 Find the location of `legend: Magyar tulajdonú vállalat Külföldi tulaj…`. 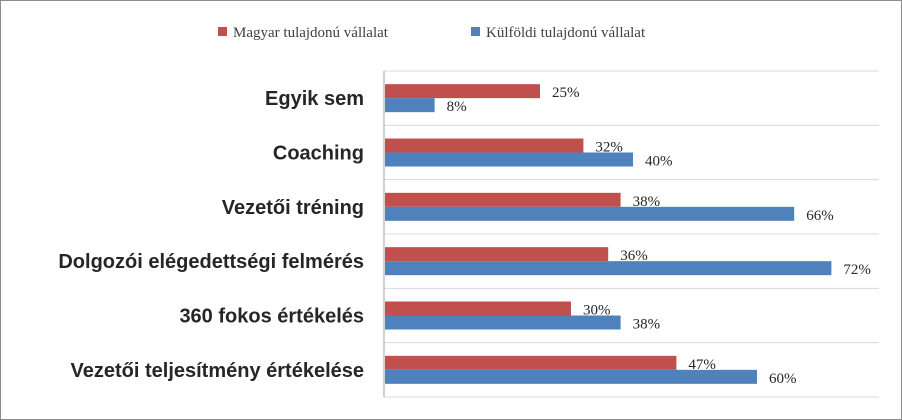

legend: Magyar tulajdonú vállalat Külföldi tulaj… is located at coordinates (432, 33).